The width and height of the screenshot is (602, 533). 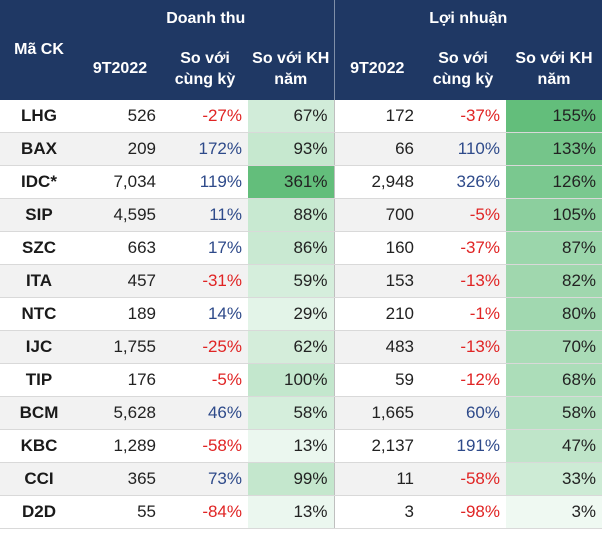 What do you see at coordinates (39, 446) in the screenshot?
I see `ticker-cell: KBC` at bounding box center [39, 446].